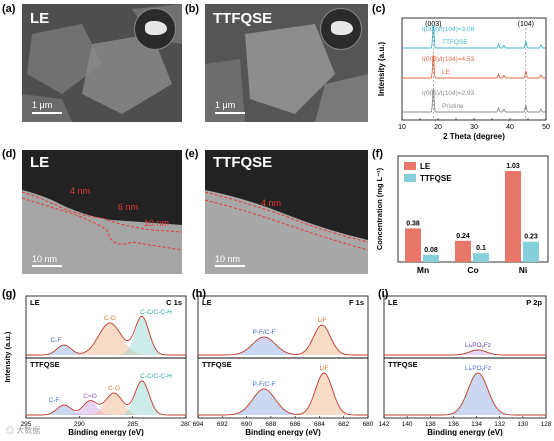 Image resolution: width=554 pixels, height=441 pixels. Describe the element at coordinates (9, 154) in the screenshot. I see `panel-d-label: (d)` at that location.